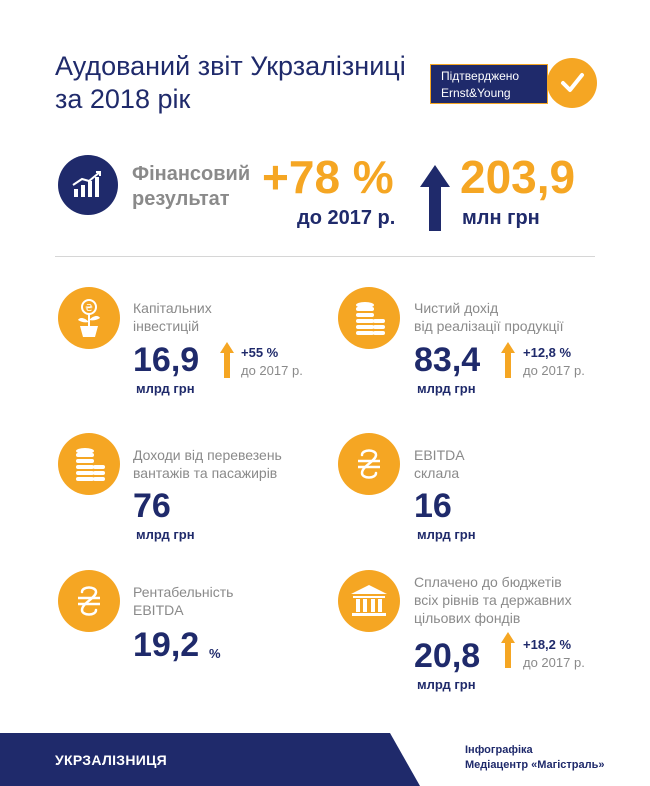 This screenshot has height=786, width=650. Describe the element at coordinates (437, 473) in the screenshot. I see `ebitda-label-line-2: склала` at that location.